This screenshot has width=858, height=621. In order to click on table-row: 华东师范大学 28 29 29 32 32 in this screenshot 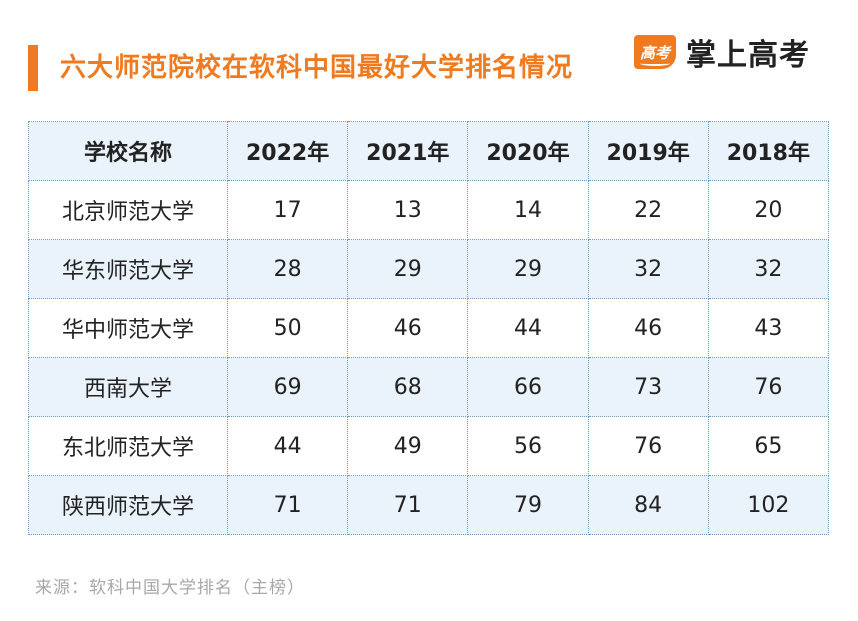, I will do `click(429, 269)`.